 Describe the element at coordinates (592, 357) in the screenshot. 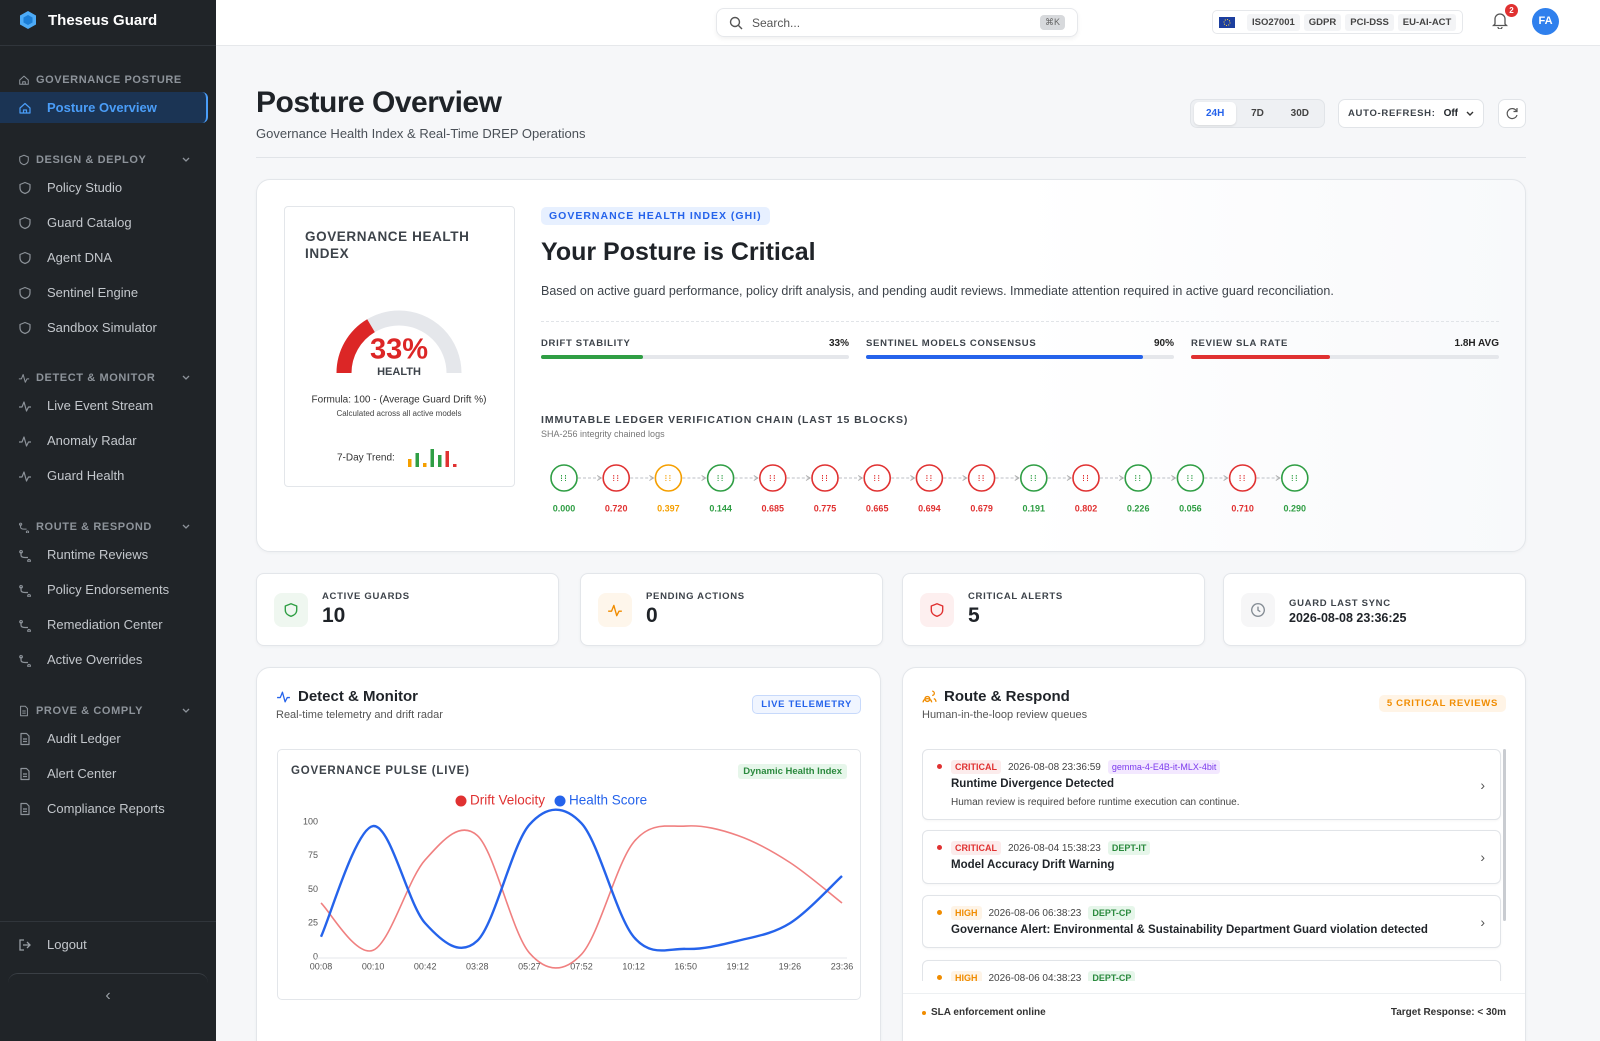

I see `metric-bar` at that location.